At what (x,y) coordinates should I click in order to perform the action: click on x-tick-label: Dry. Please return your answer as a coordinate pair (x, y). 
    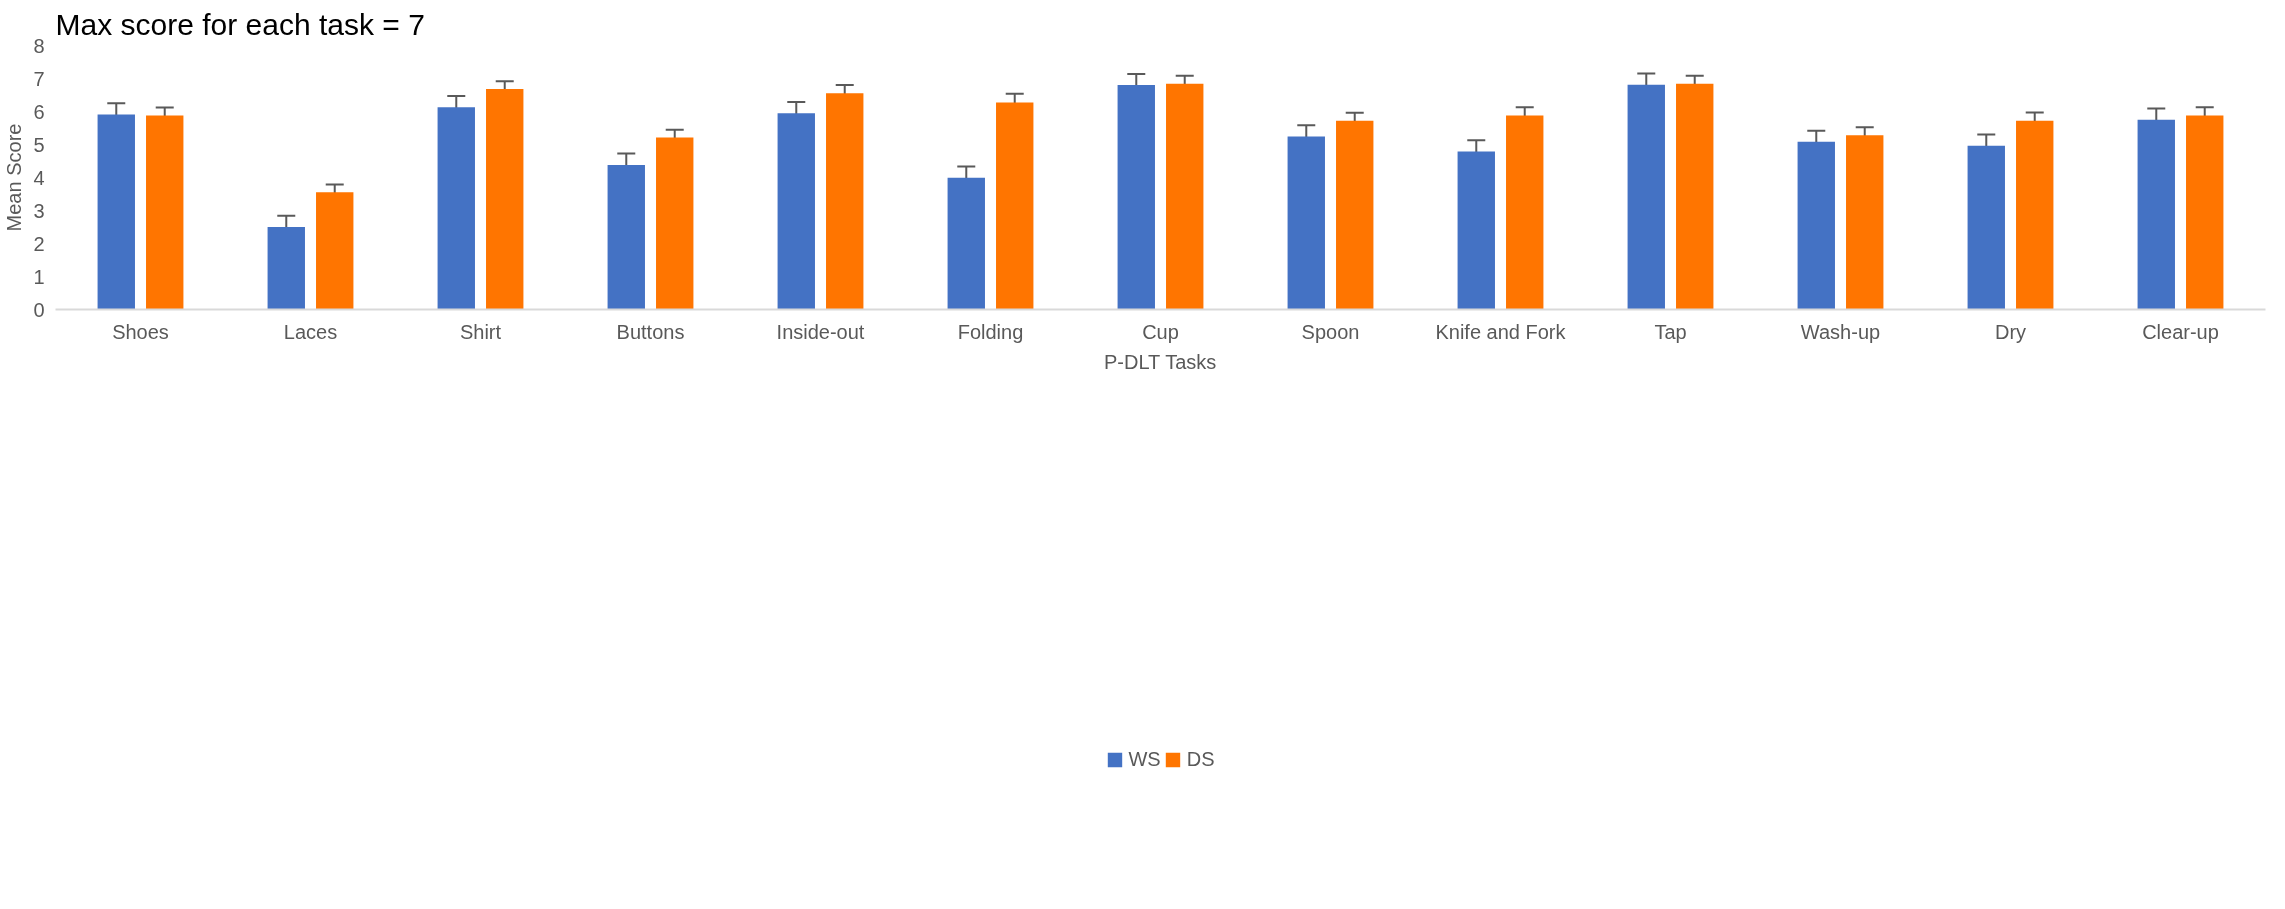
    Looking at the image, I should click on (2010, 331).